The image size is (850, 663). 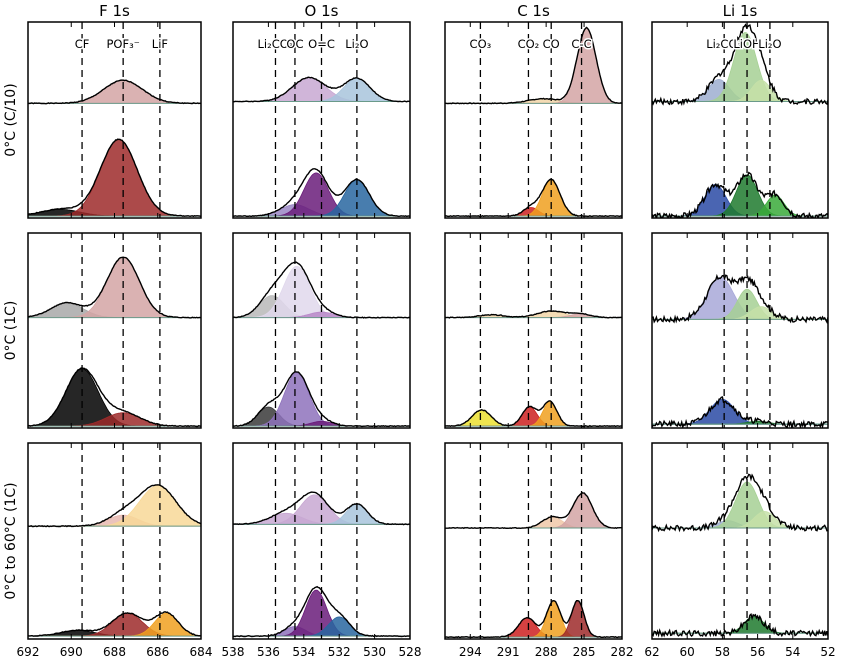 I want to click on peak-label: O=C, so click(x=321, y=44).